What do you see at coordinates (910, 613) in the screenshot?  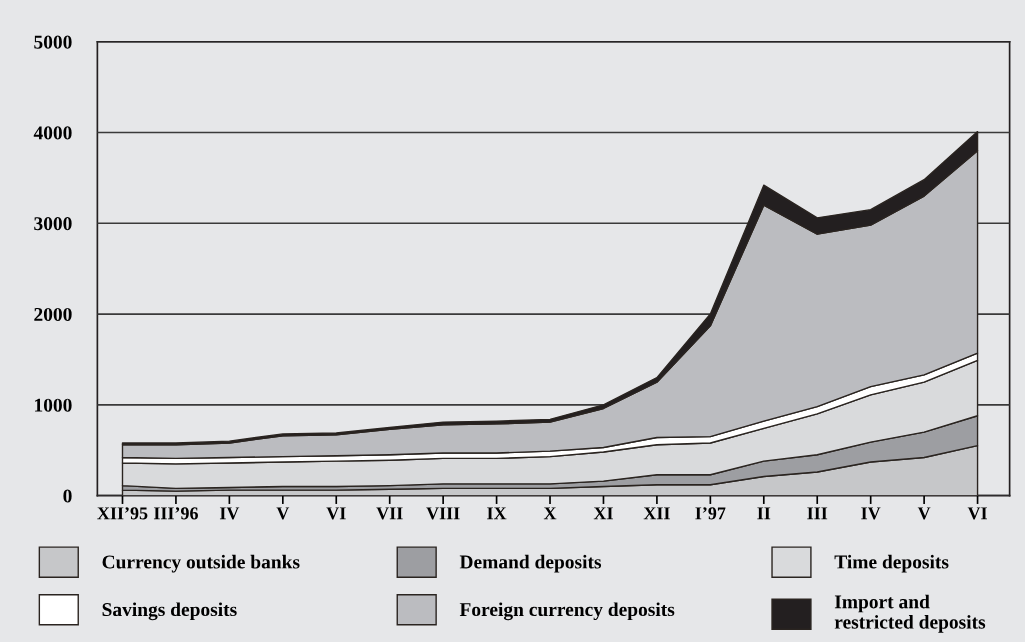 I see `legend-label: Import and restricted deposits` at bounding box center [910, 613].